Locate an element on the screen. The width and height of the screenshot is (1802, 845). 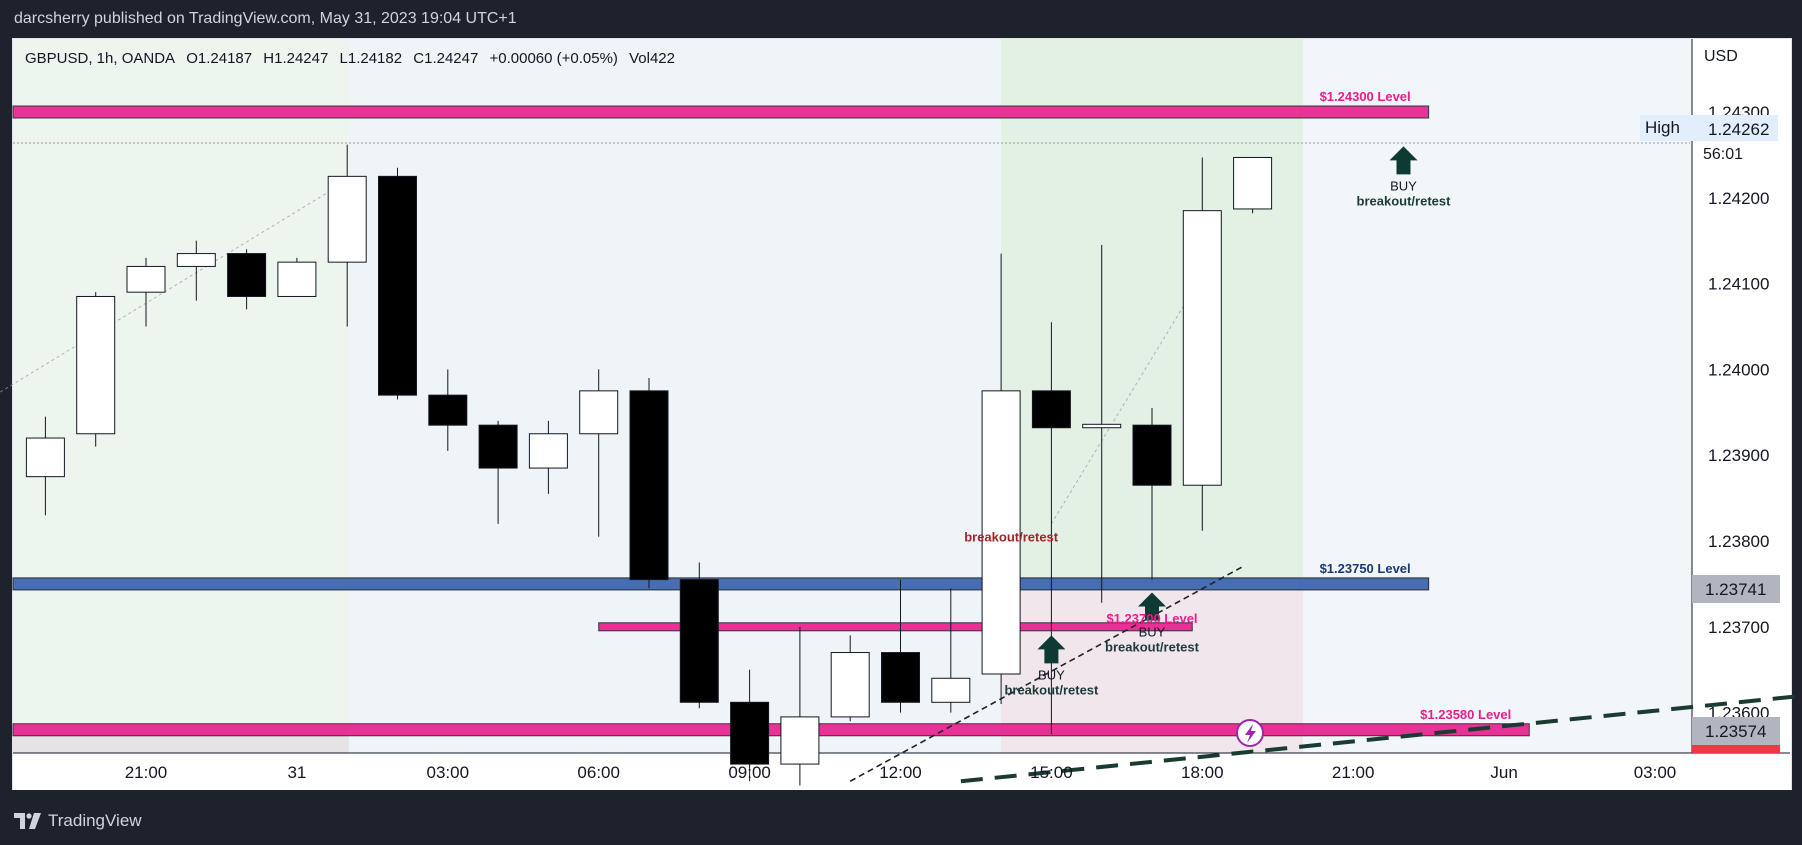
price-tag-1-bg is located at coordinates (1736, 589).